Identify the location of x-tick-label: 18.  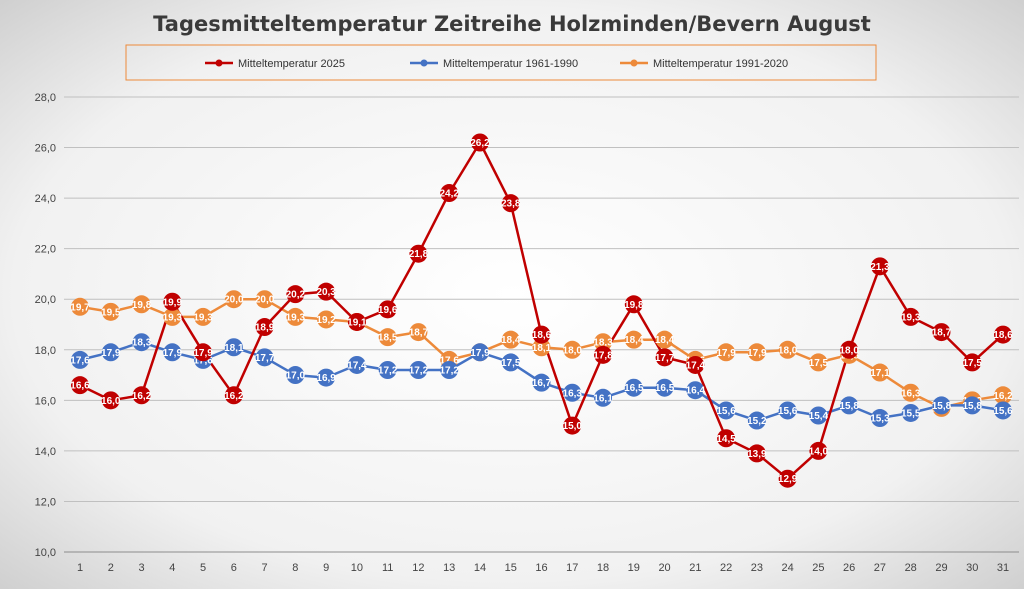
(603, 568).